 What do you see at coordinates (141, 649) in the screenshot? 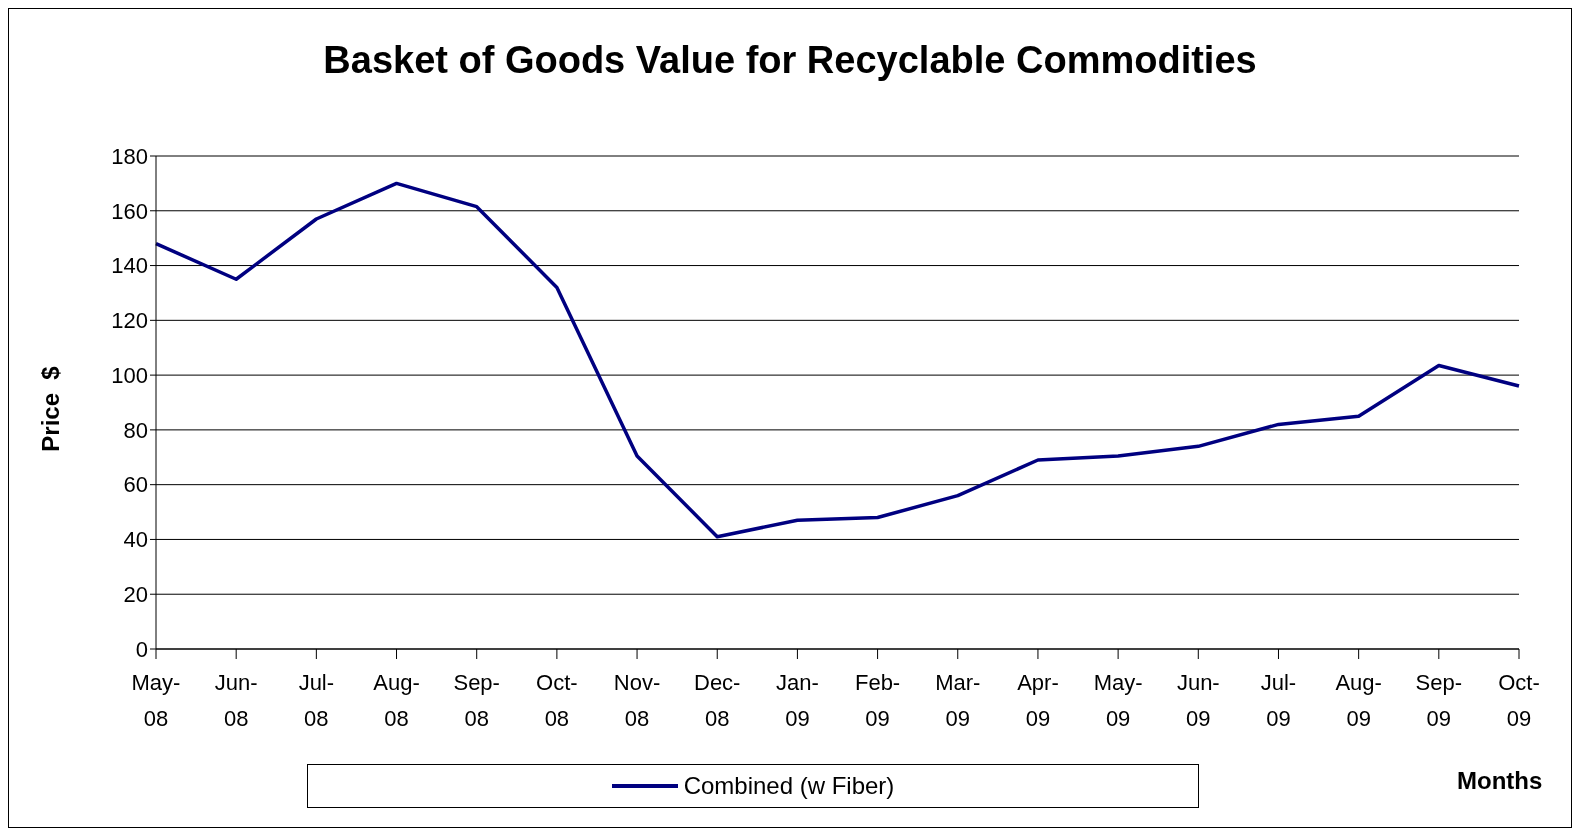
I see `y-tick-label: 0` at bounding box center [141, 649].